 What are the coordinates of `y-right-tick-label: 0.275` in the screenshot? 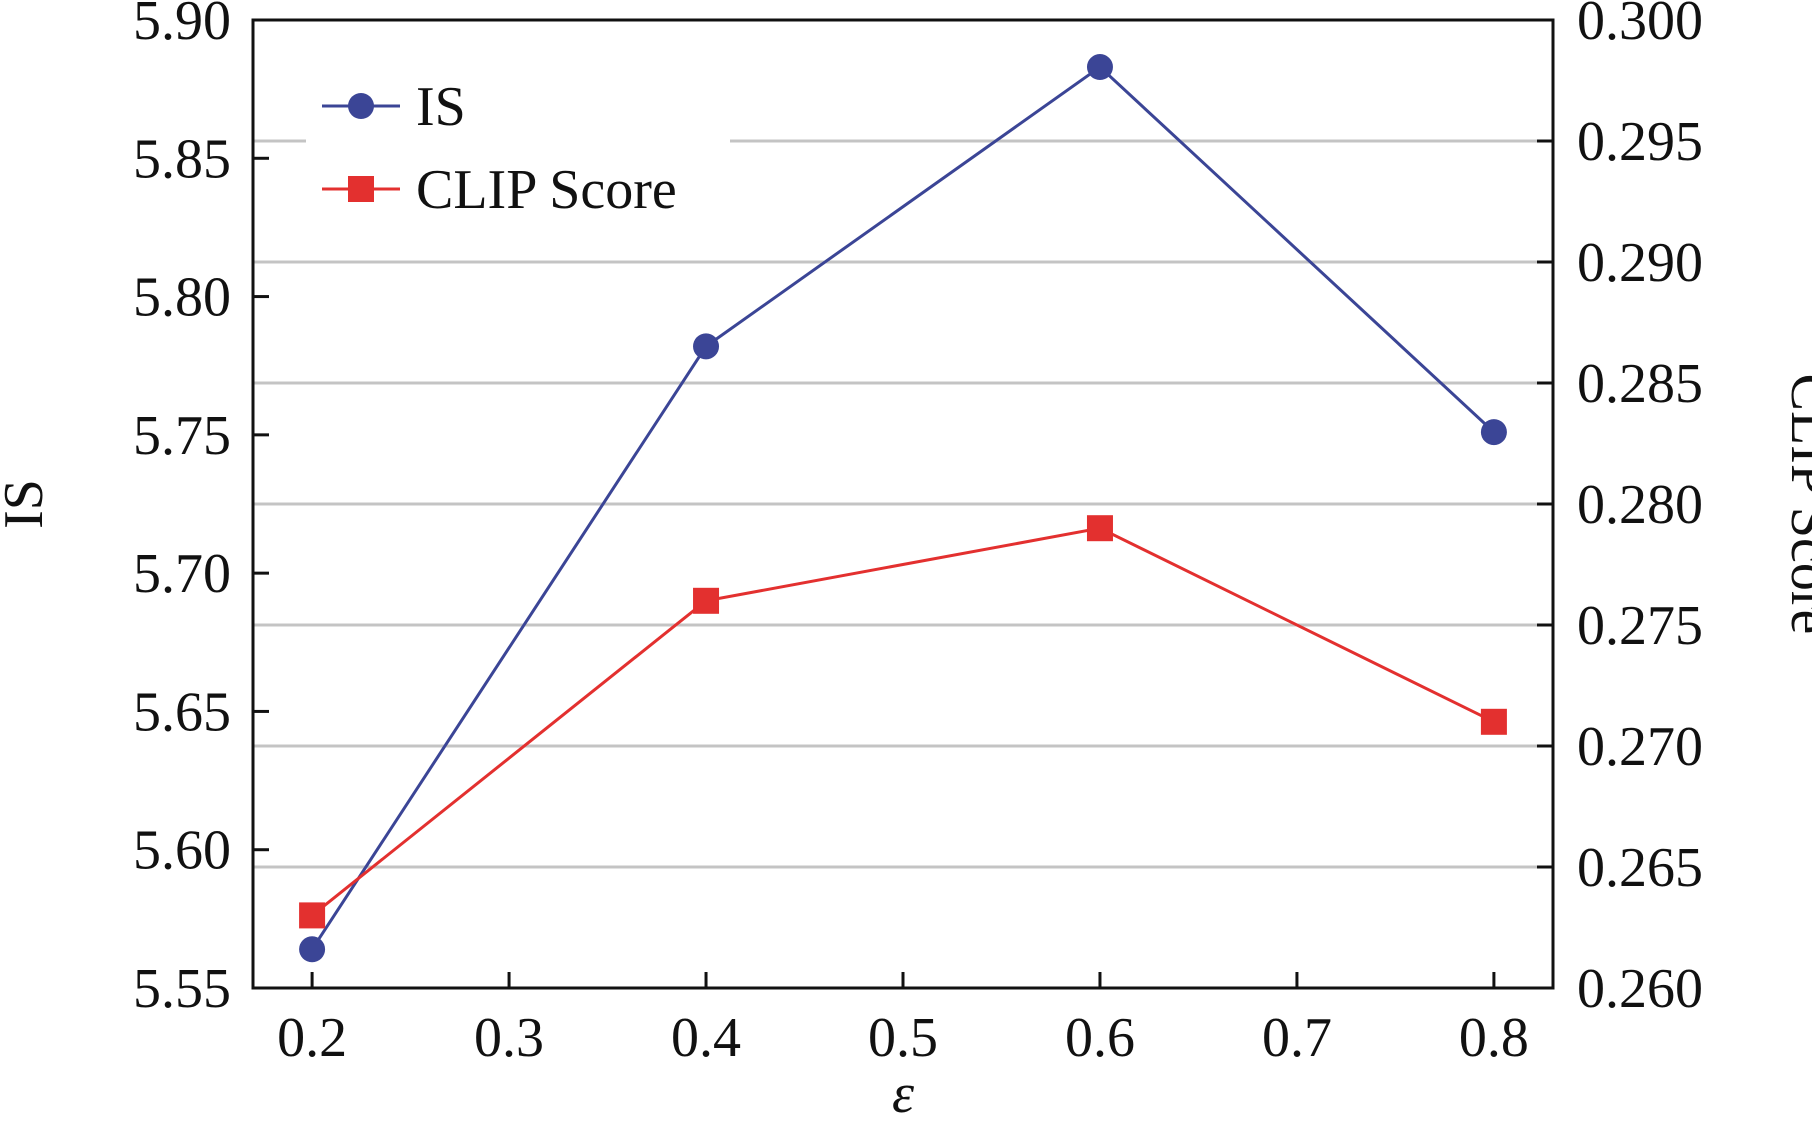 It's located at (1640, 626).